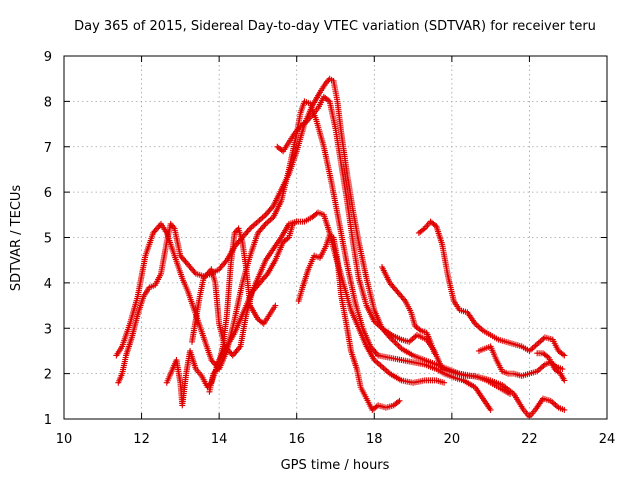  Describe the element at coordinates (374, 439) in the screenshot. I see `x-tick-label: 18` at that location.